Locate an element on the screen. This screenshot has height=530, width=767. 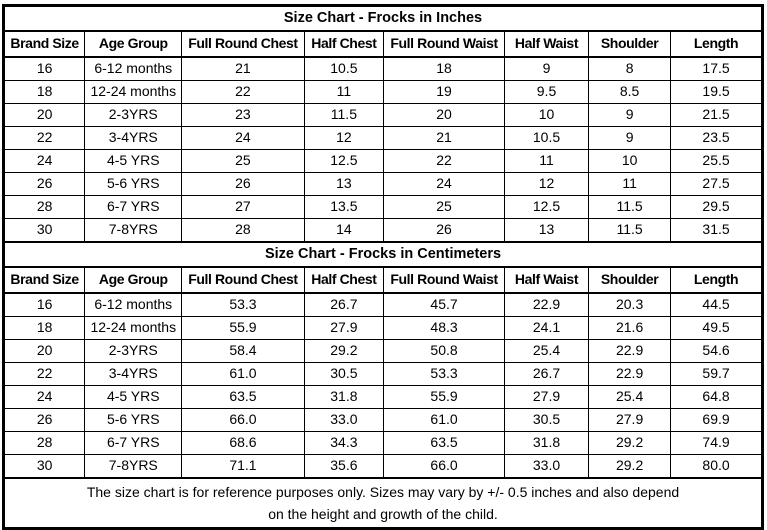
column-header: Full Round Waist is located at coordinates (444, 44).